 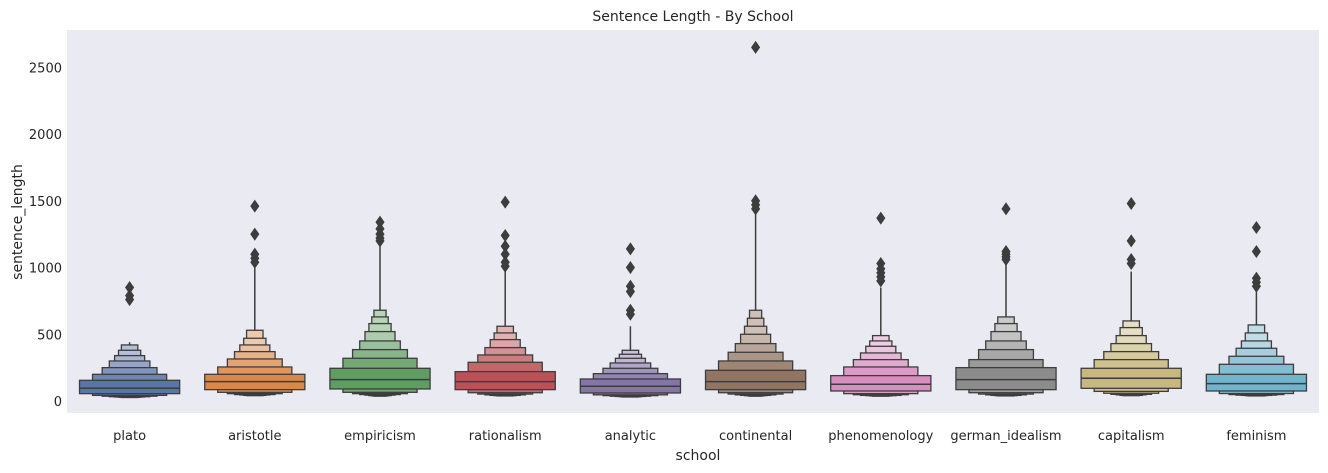 What do you see at coordinates (1256, 308) in the screenshot?
I see `boxen-feminism` at bounding box center [1256, 308].